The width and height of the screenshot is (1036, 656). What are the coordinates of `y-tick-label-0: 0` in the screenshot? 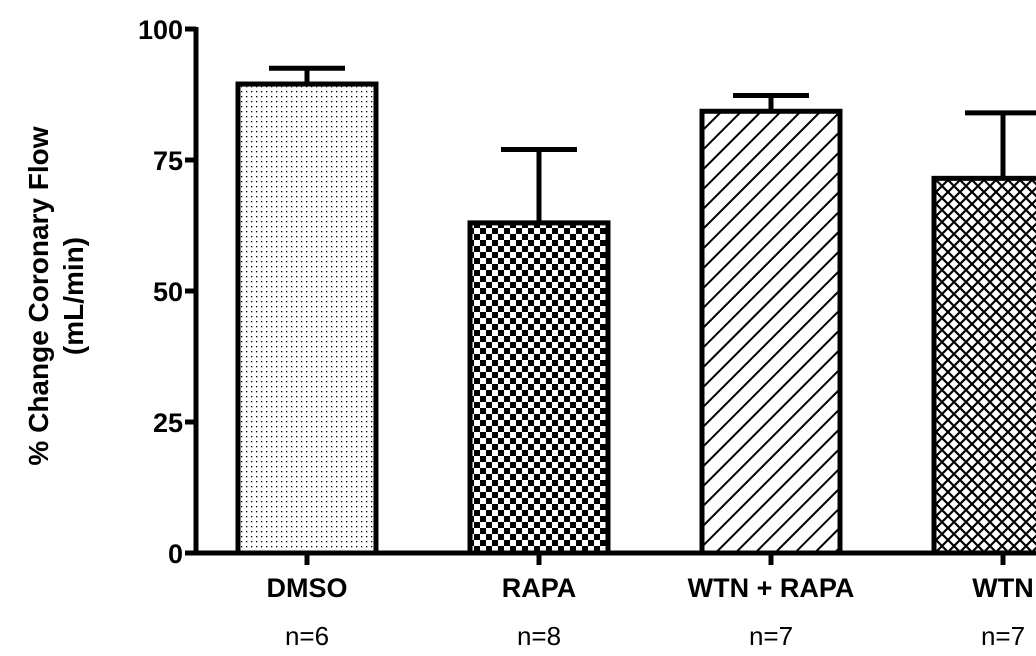 It's located at (175, 554).